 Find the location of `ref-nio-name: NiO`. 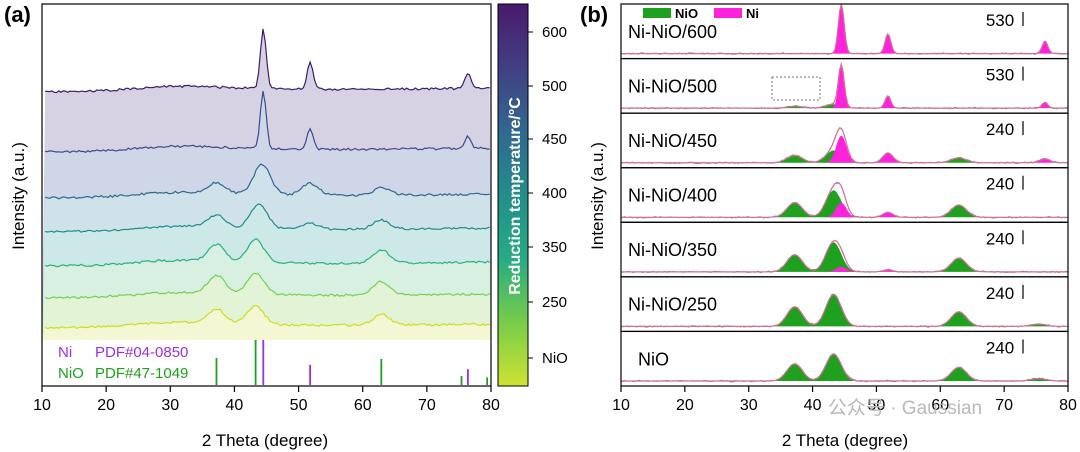

ref-nio-name: NiO is located at coordinates (71, 373).